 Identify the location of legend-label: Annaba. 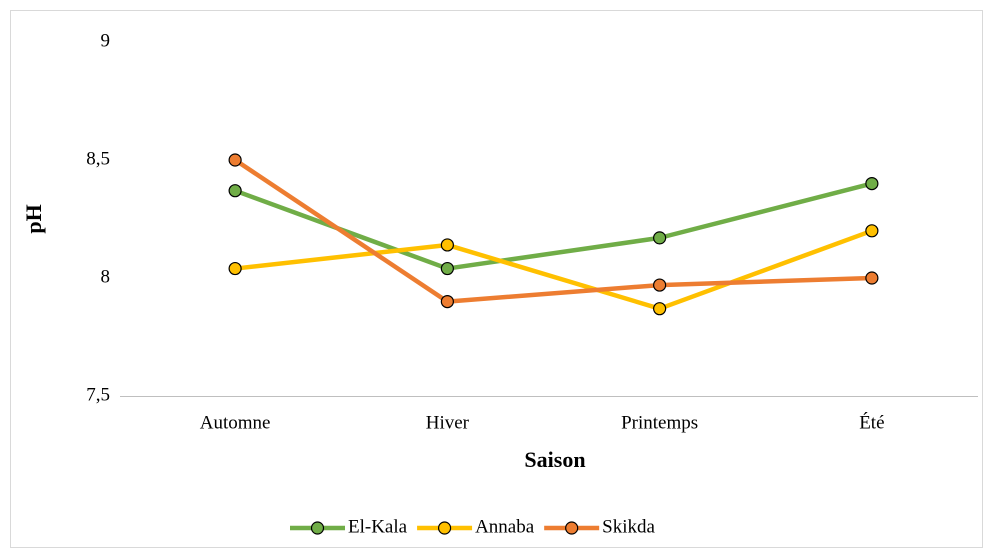
(505, 526).